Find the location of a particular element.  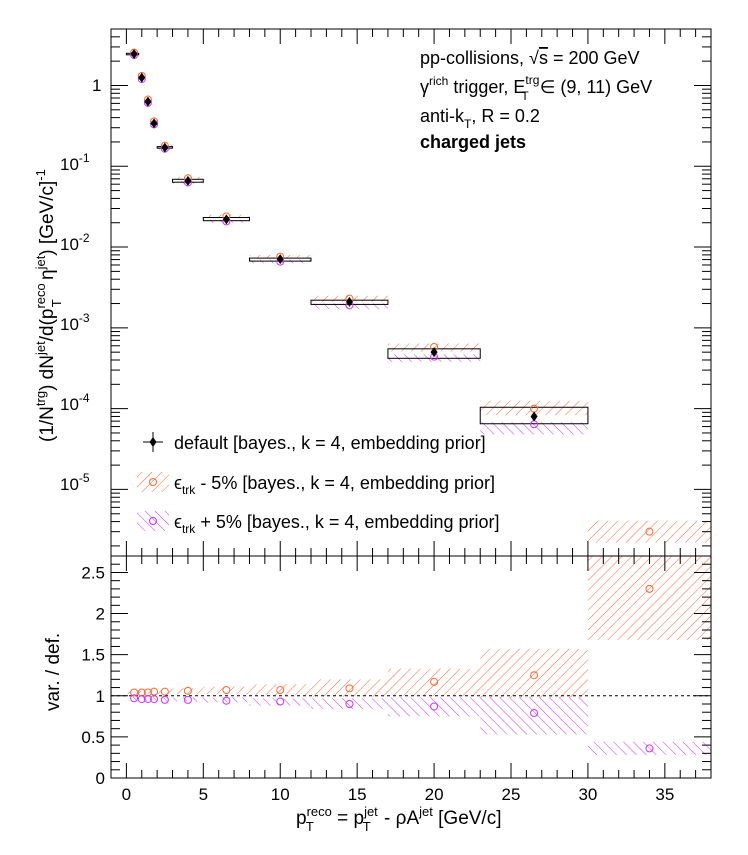

x-tick-label: 0 is located at coordinates (126, 794).